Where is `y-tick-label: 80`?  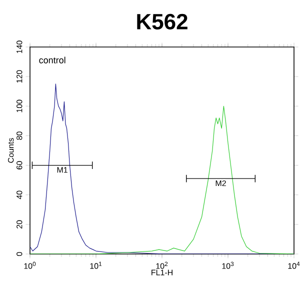
y-tick-label: 80 is located at coordinates (19, 136).